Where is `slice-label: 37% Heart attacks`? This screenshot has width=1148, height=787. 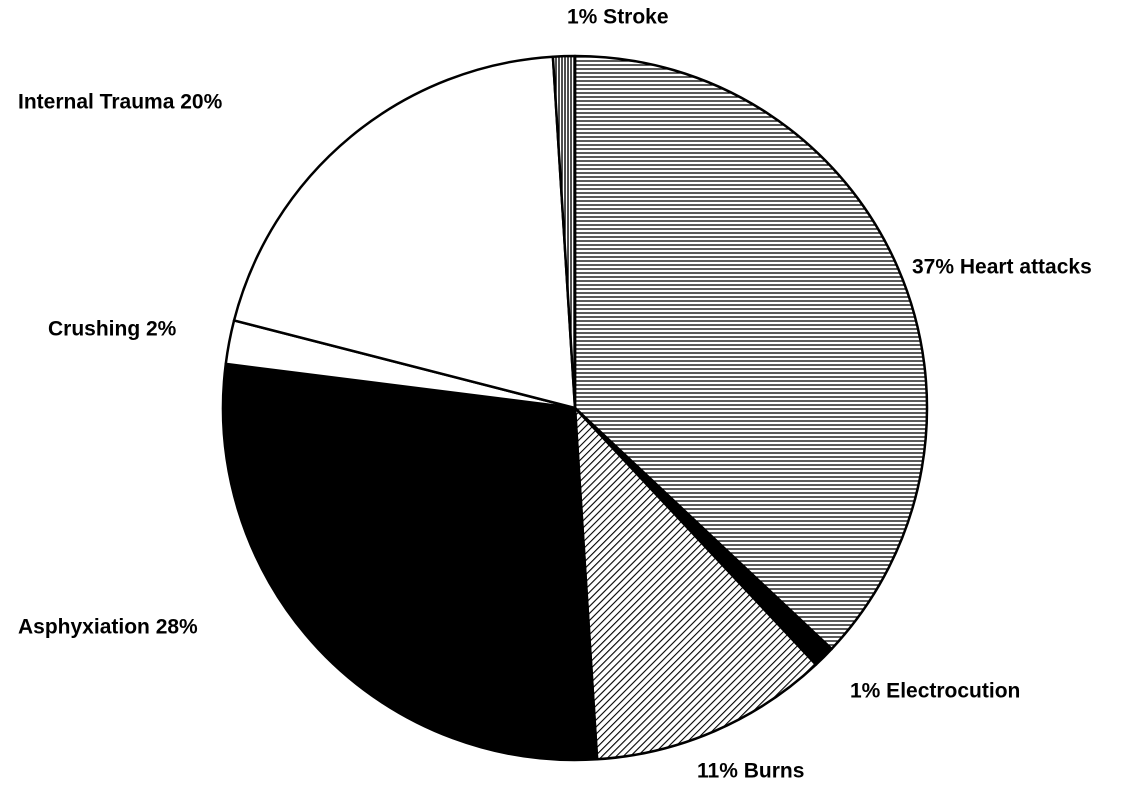 slice-label: 37% Heart attacks is located at coordinates (1002, 267).